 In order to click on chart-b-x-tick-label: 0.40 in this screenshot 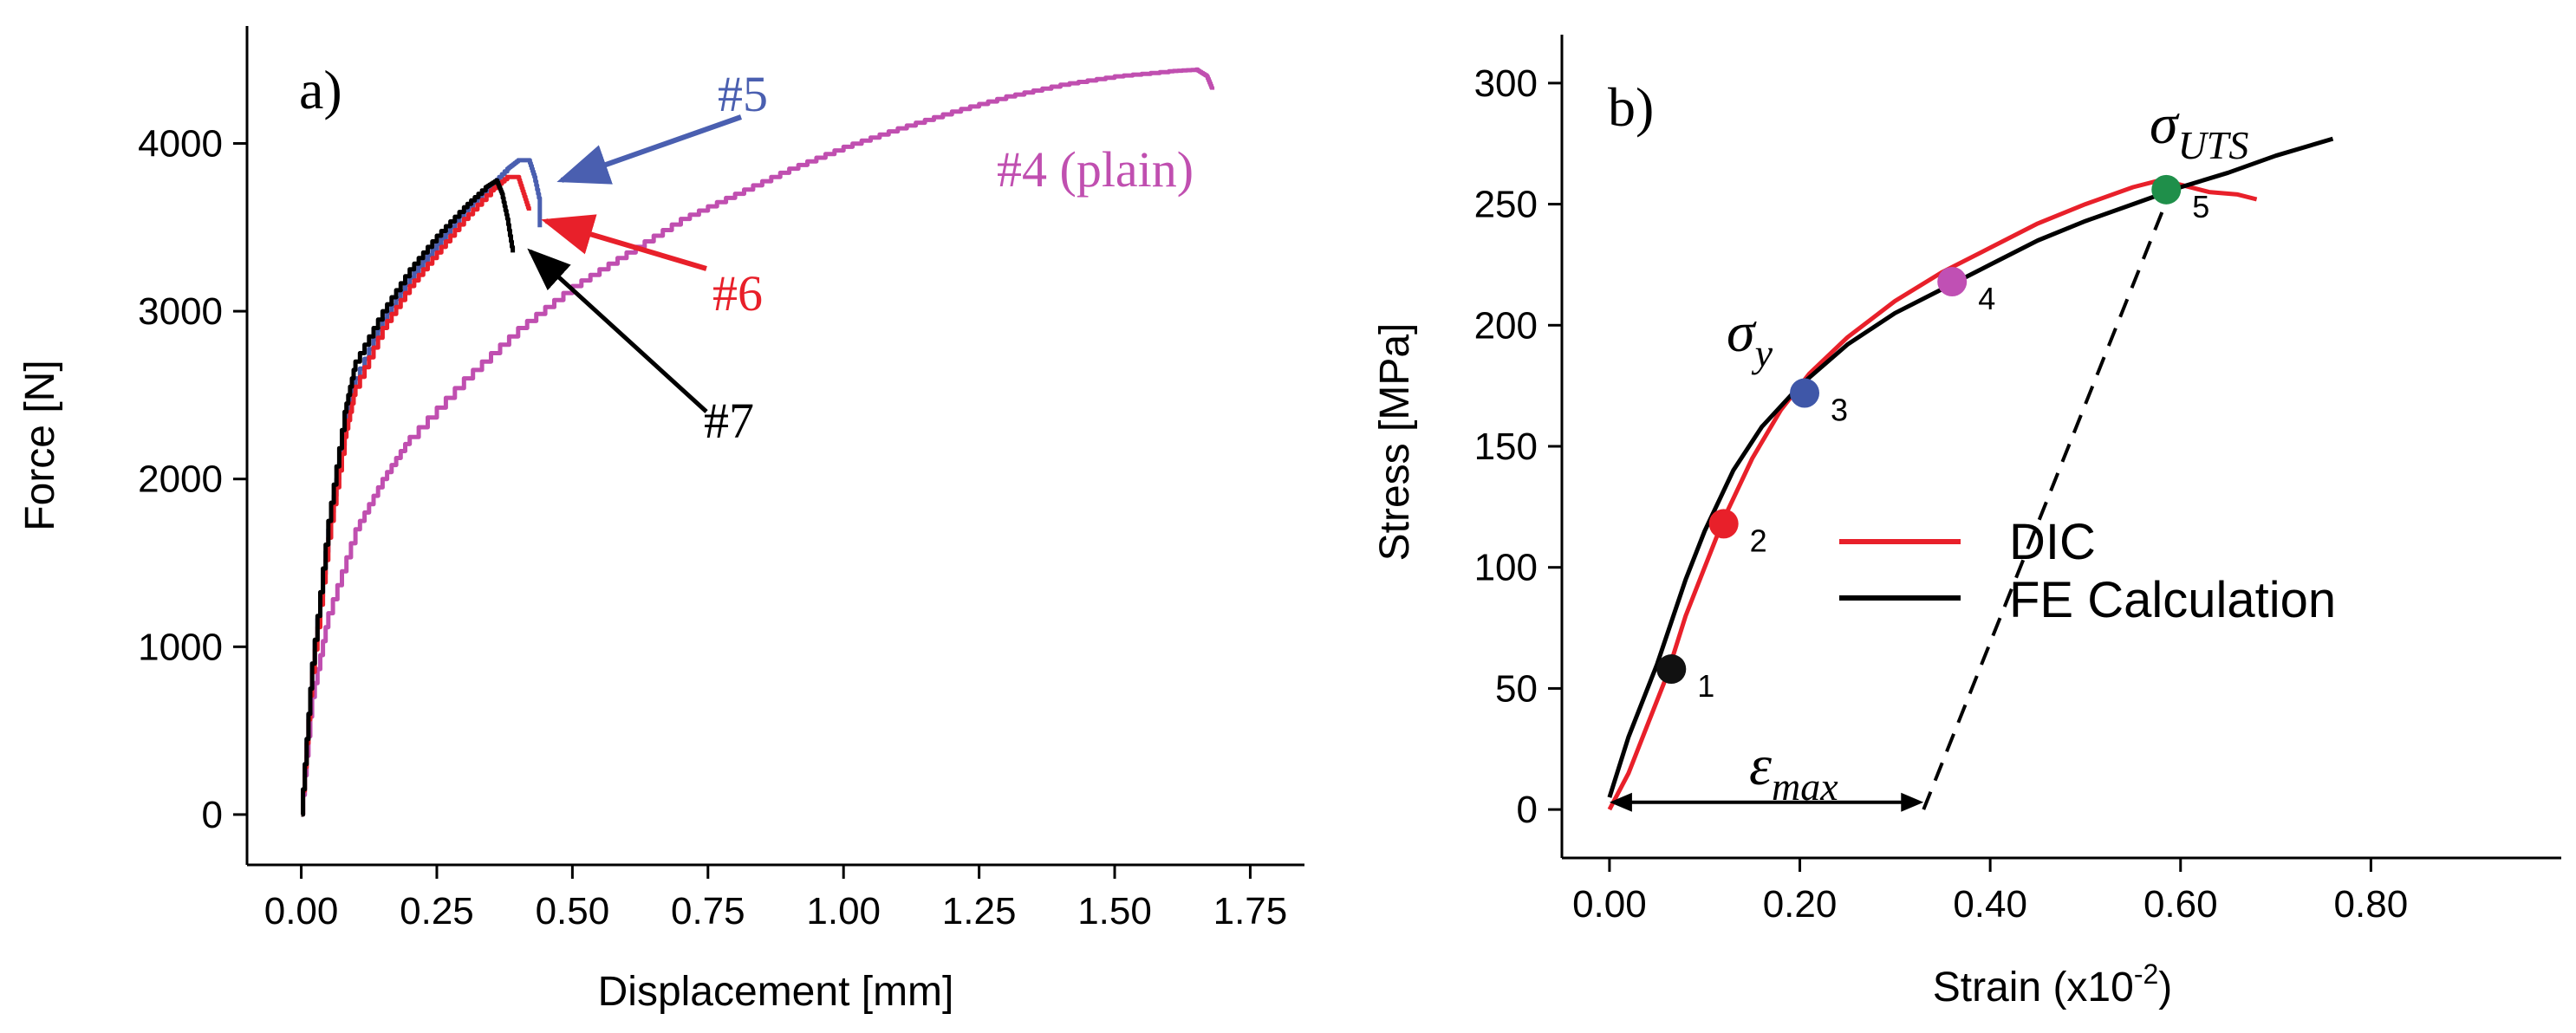, I will do `click(1990, 905)`.